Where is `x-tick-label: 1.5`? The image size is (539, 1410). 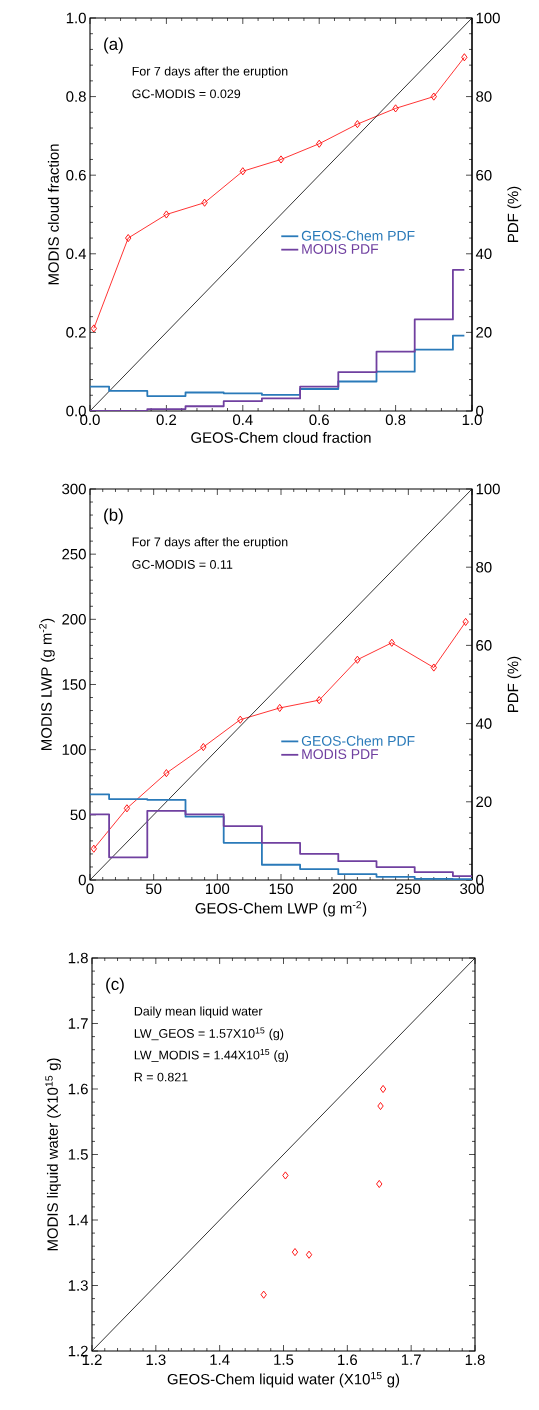 x-tick-label: 1.5 is located at coordinates (284, 1359).